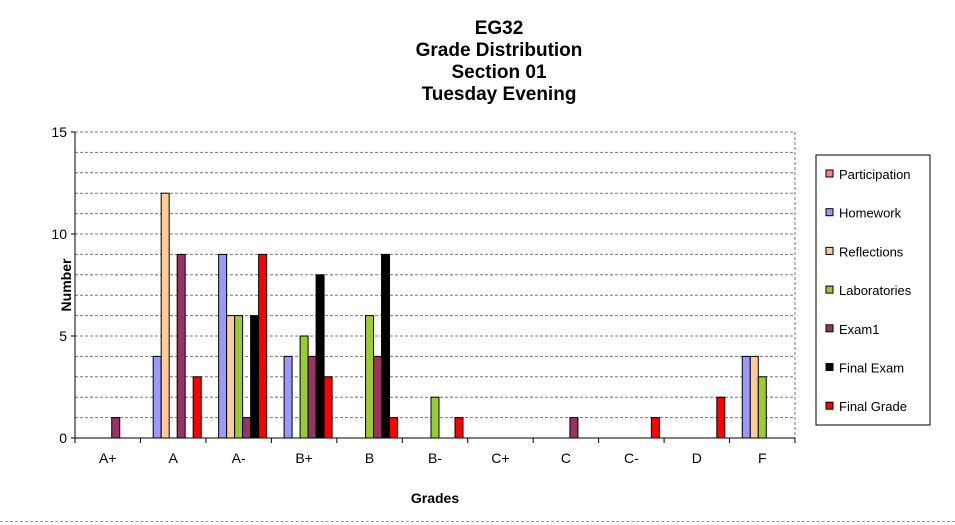  I want to click on y-tick-label: 15, so click(59, 132).